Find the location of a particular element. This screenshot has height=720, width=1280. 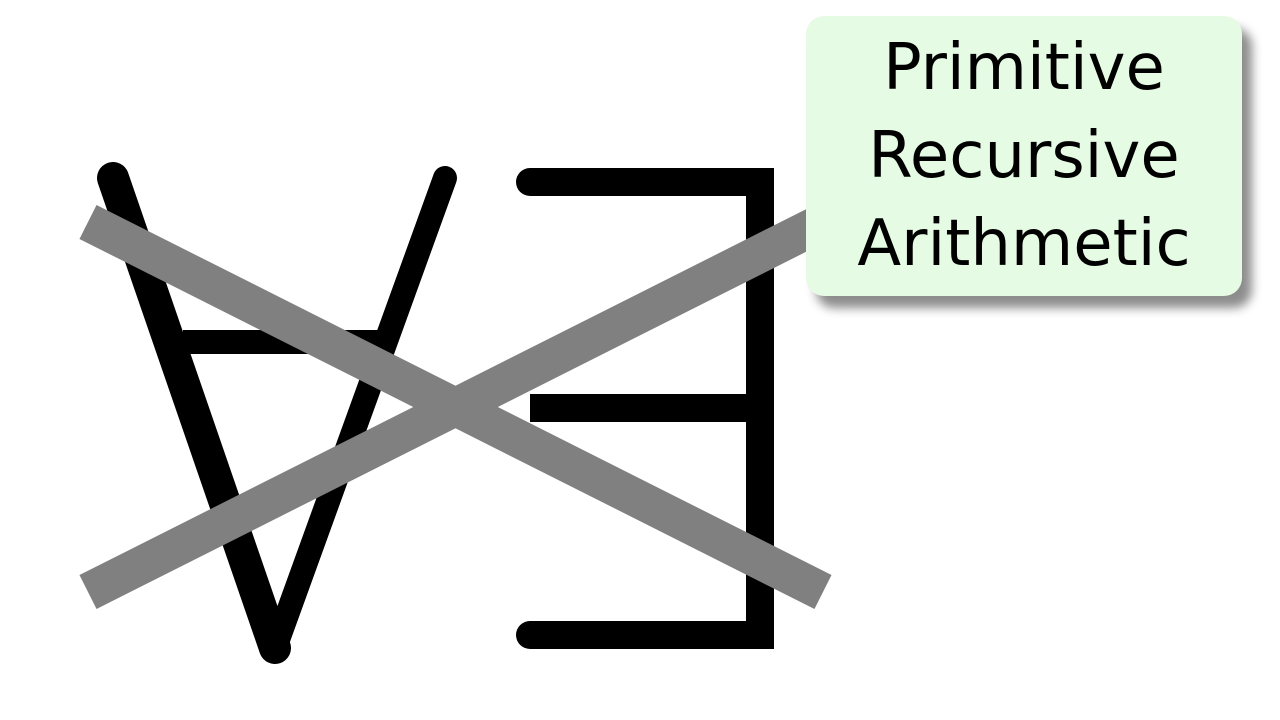

label-line-arithmetic: Arithmetic is located at coordinates (1024, 244).